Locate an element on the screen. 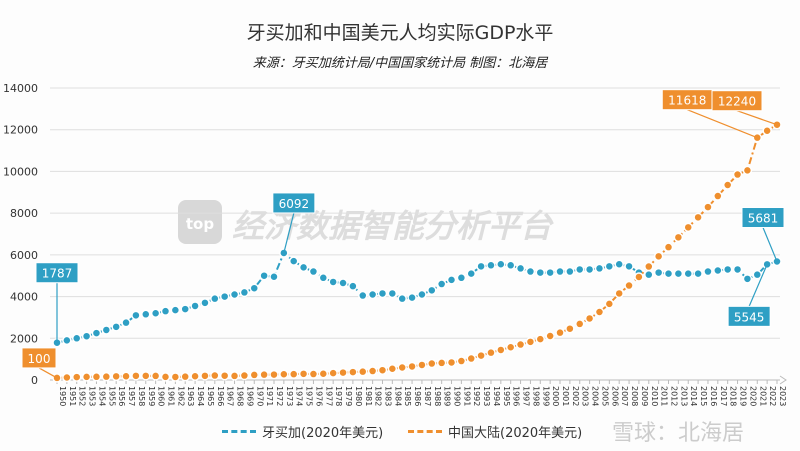  x-tick-label: 2022 is located at coordinates (772, 396).